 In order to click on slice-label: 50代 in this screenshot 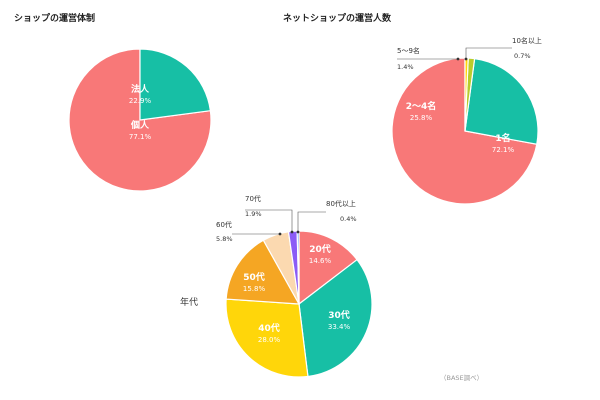, I will do `click(254, 277)`.